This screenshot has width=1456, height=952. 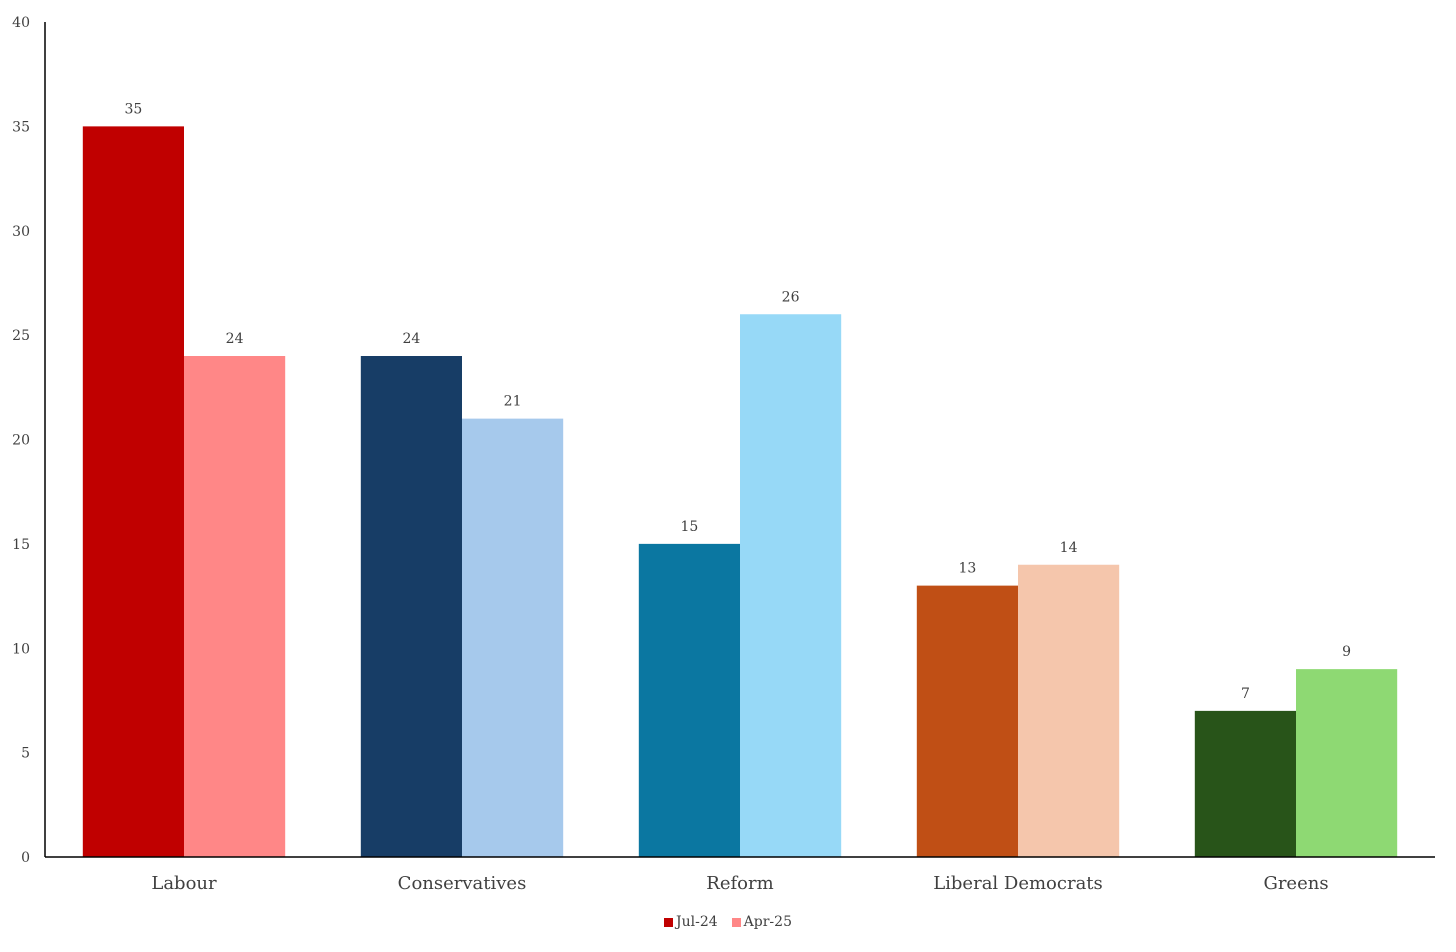 What do you see at coordinates (21, 336) in the screenshot?
I see `y-tick-label: 25` at bounding box center [21, 336].